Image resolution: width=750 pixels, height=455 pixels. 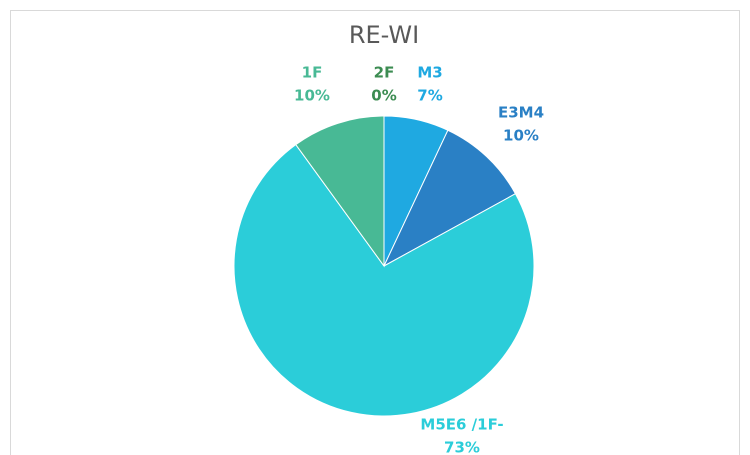 I want to click on data-label-name: E3M4, so click(x=521, y=113).